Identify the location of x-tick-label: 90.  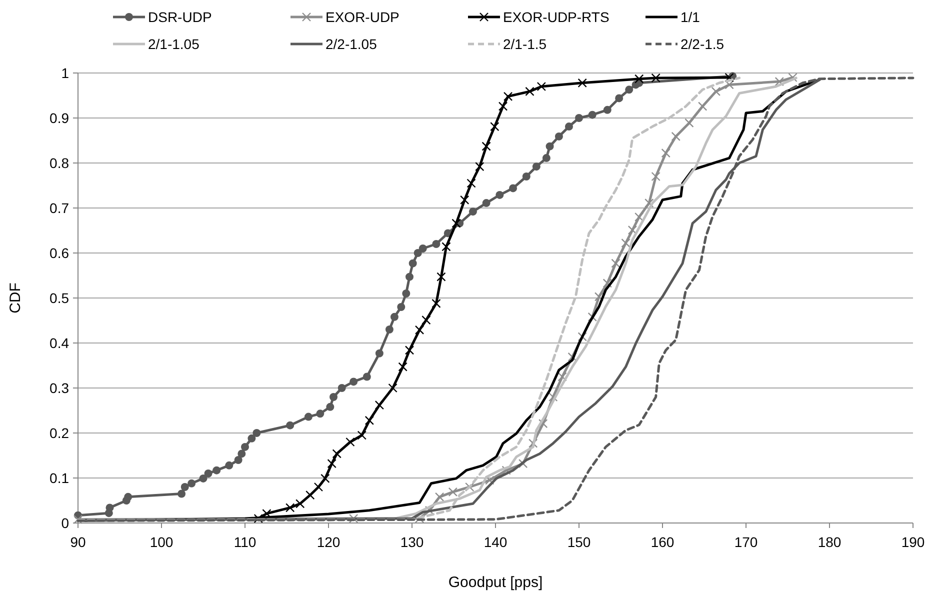
(78, 542).